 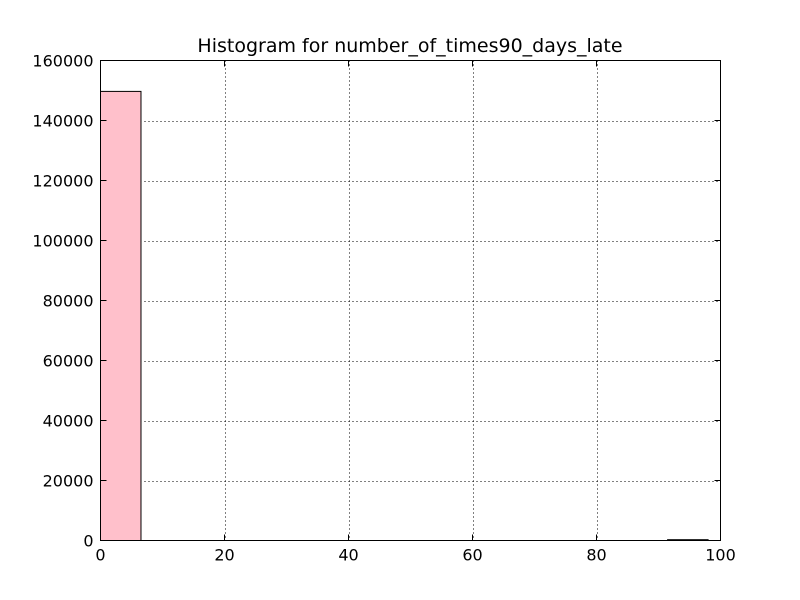 What do you see at coordinates (472, 555) in the screenshot?
I see `x-tick-label-3: 60` at bounding box center [472, 555].